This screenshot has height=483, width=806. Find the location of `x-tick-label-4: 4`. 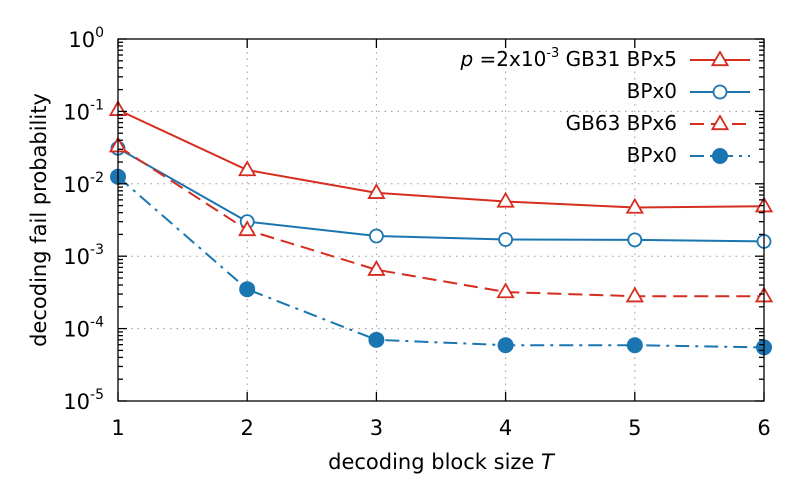

x-tick-label-4: 4 is located at coordinates (505, 428).